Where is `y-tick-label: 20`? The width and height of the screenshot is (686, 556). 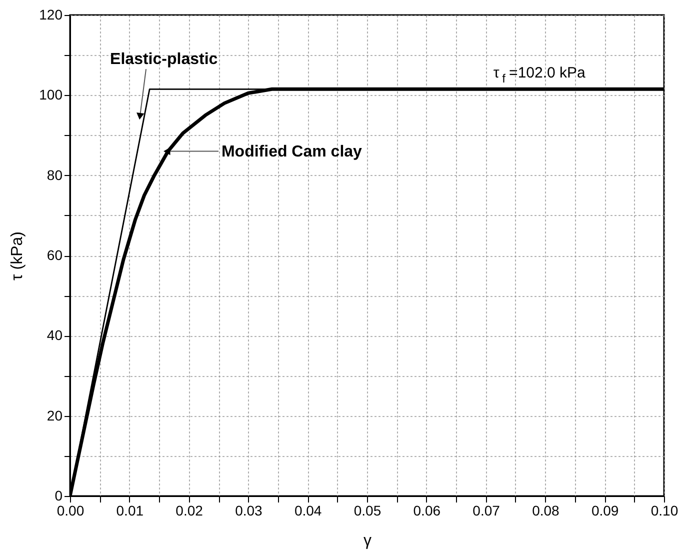
y-tick-label: 20 is located at coordinates (54, 415).